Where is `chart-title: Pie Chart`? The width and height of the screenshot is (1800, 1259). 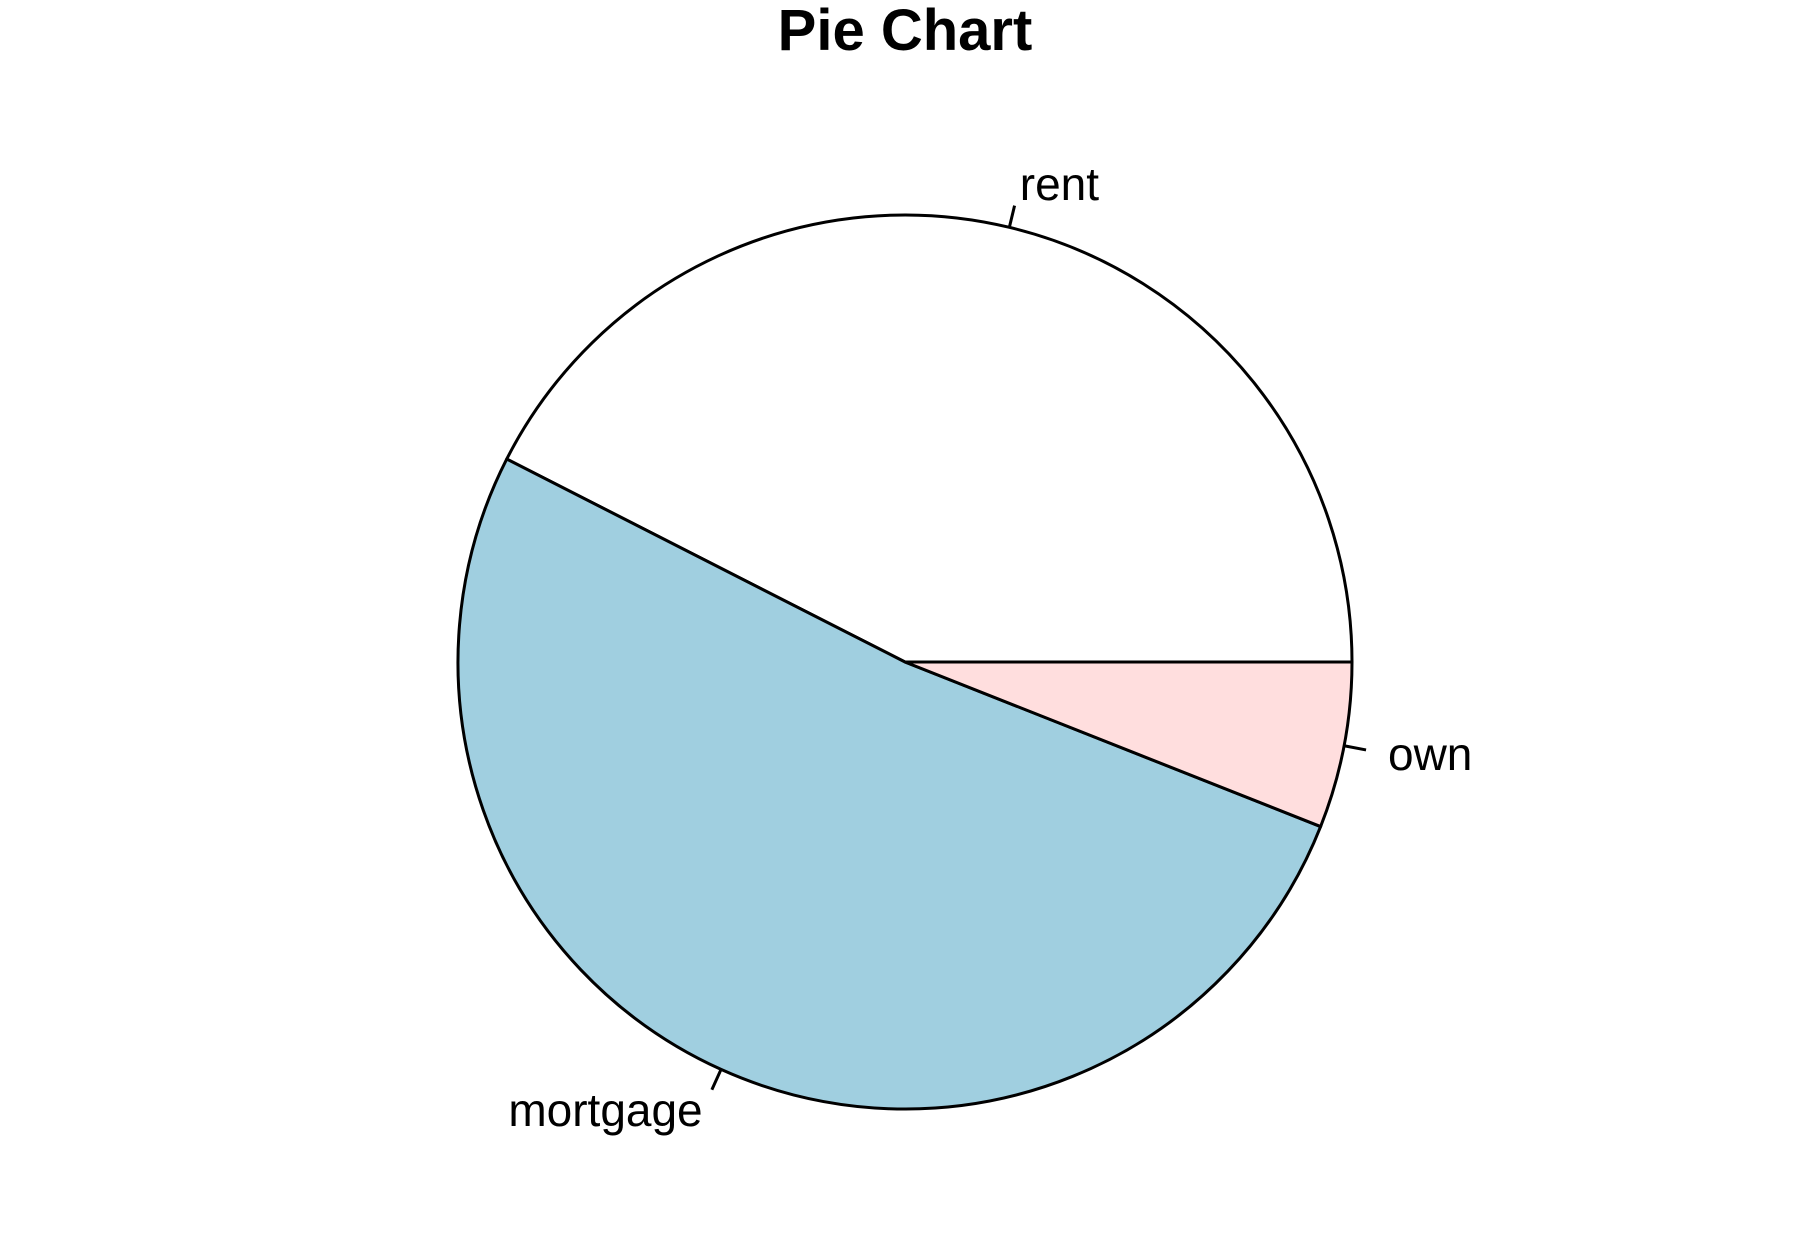 chart-title: Pie Chart is located at coordinates (905, 31).